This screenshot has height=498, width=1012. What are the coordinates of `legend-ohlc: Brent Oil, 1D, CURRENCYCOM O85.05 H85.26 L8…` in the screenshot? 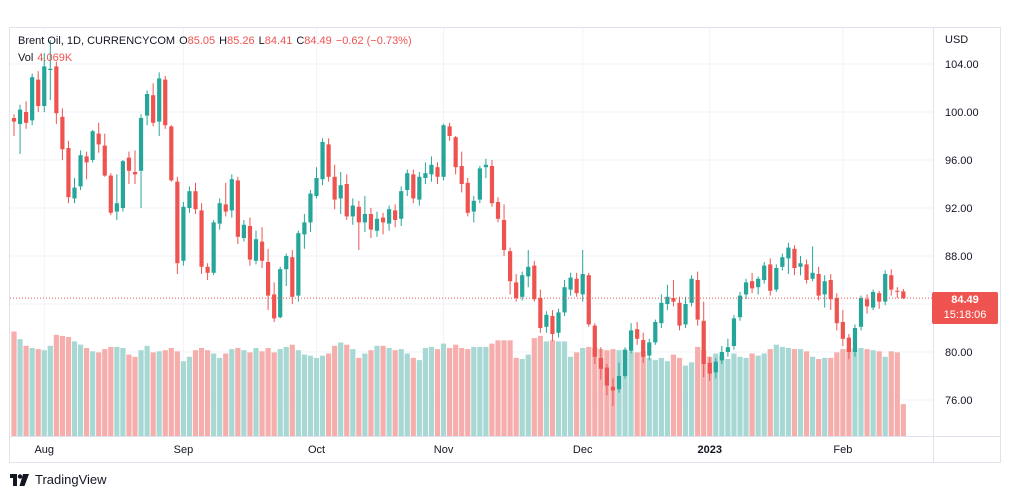 It's located at (217, 41).